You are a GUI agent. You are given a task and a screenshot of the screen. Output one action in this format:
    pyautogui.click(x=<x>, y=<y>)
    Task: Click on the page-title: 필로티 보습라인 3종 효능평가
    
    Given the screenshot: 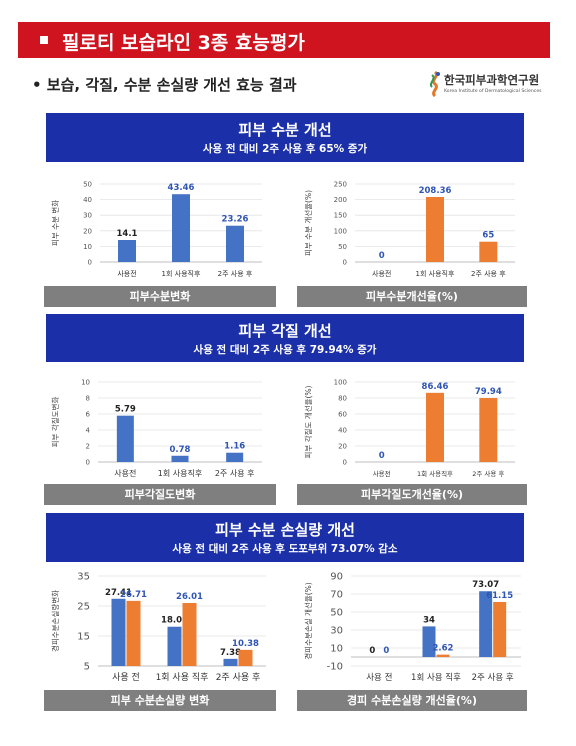 What is the action you would take?
    pyautogui.click(x=183, y=43)
    